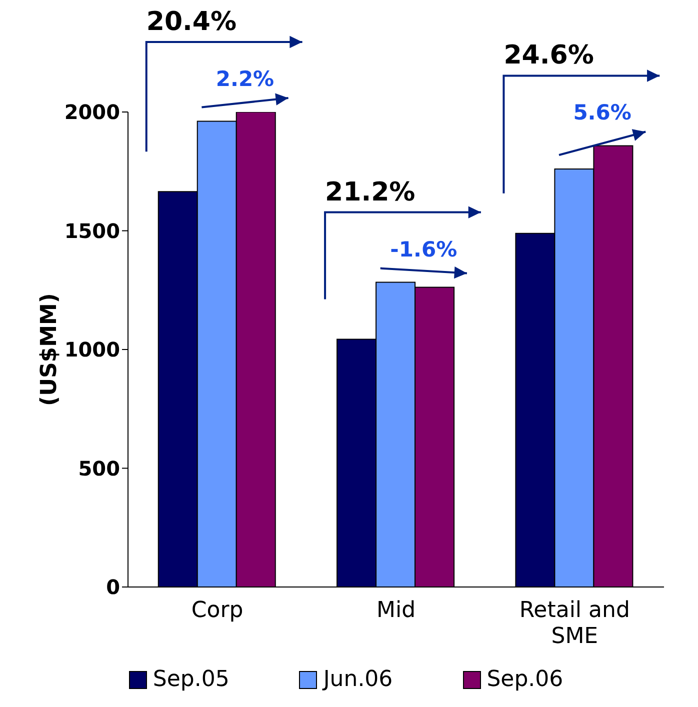  What do you see at coordinates (357, 679) in the screenshot?
I see `legend-label: Jun.06` at bounding box center [357, 679].